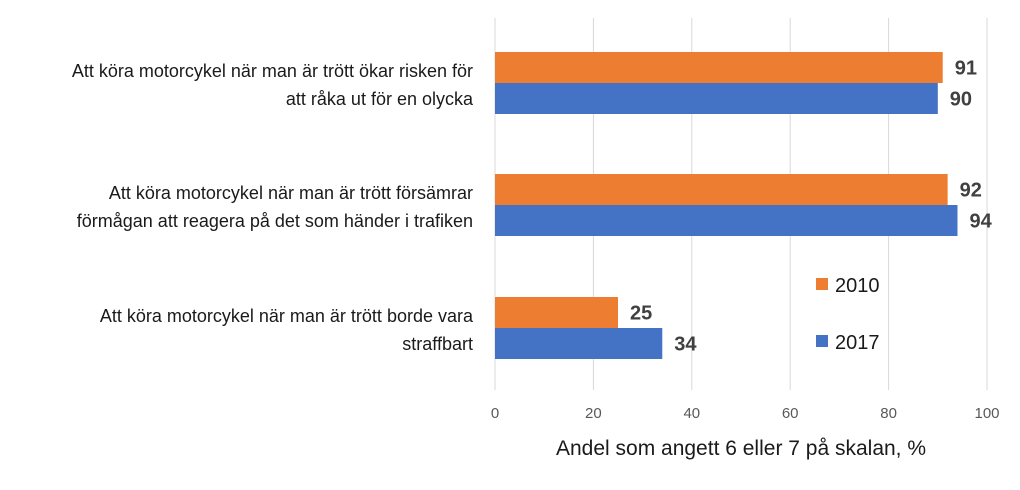 This screenshot has width=1020, height=490. Describe the element at coordinates (380, 99) in the screenshot. I see `category-label-line: att råka ut för en olycka` at that location.